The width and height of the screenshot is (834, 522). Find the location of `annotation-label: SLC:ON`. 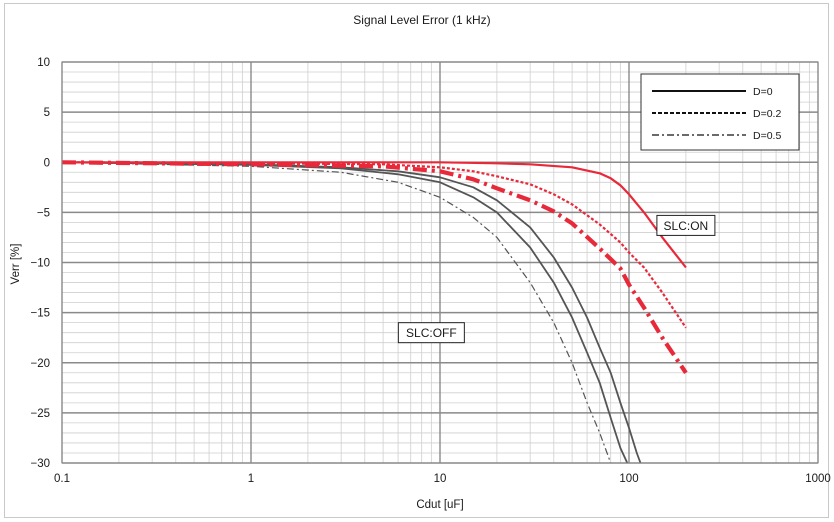

annotation-label: SLC:ON is located at coordinates (686, 226).